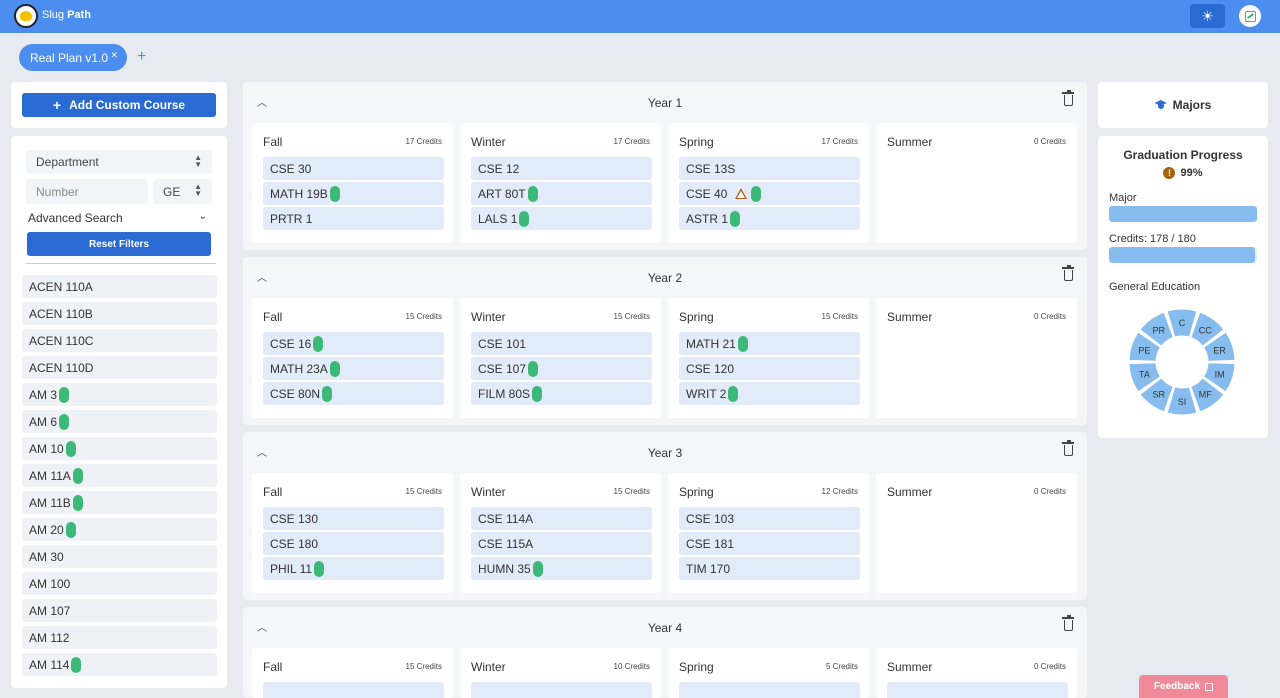  What do you see at coordinates (769, 168) in the screenshot?
I see `planned-course: CSE 13S` at bounding box center [769, 168].